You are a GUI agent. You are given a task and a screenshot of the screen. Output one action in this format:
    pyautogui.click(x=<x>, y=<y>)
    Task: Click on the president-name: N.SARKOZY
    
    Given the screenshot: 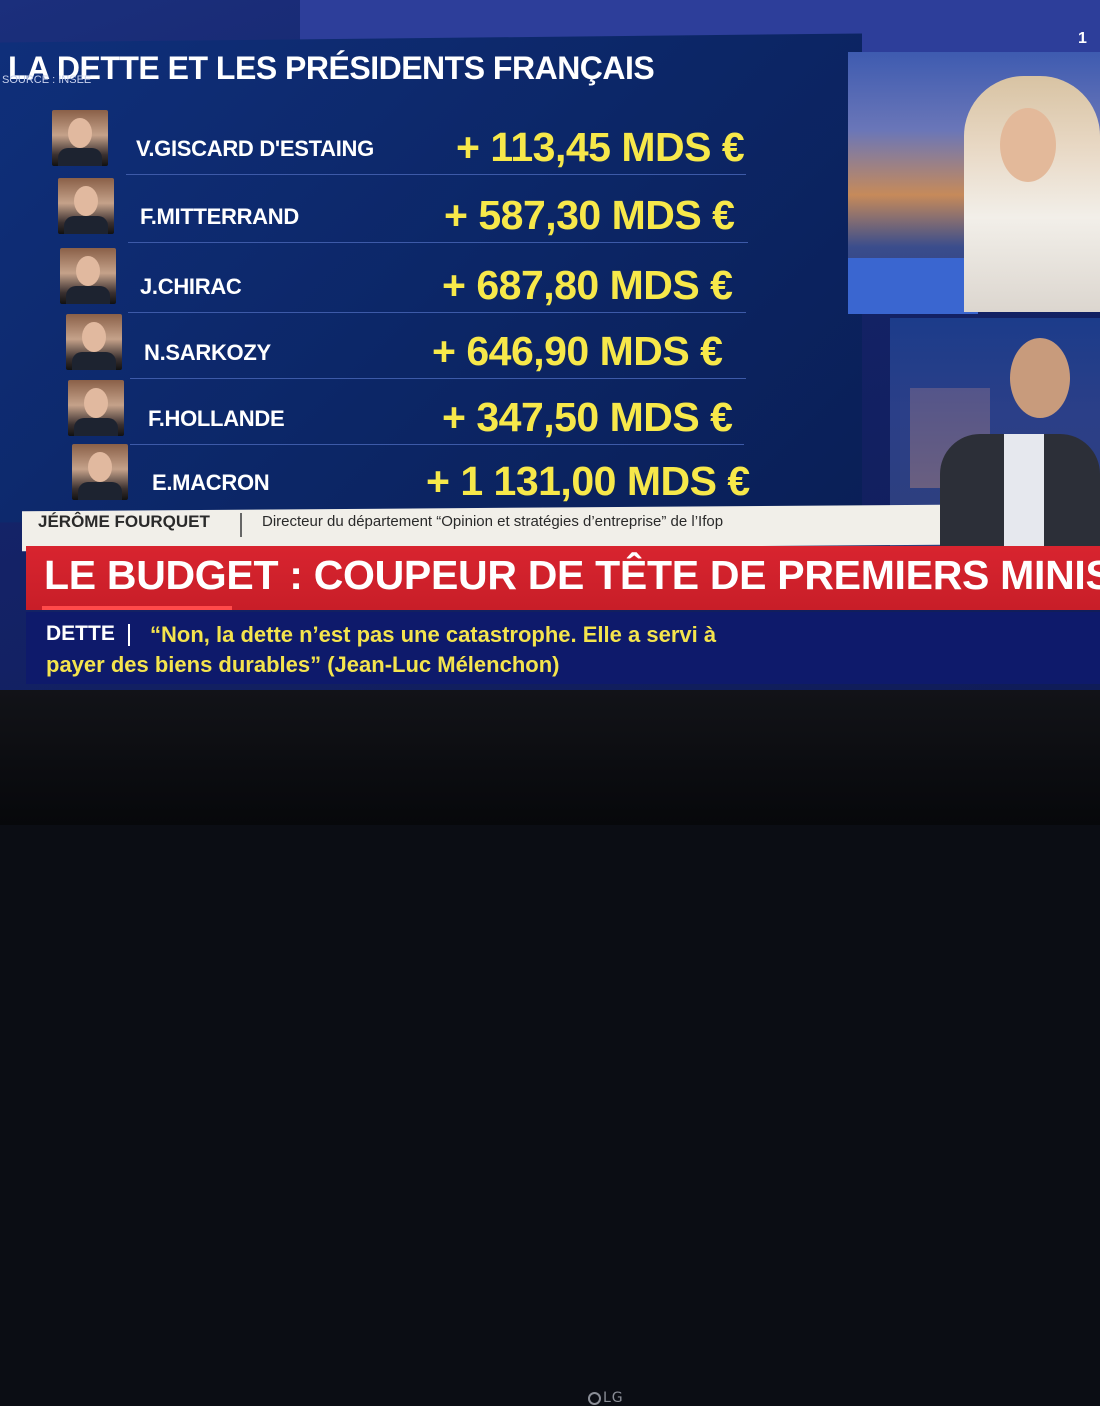 What is the action you would take?
    pyautogui.click(x=207, y=352)
    